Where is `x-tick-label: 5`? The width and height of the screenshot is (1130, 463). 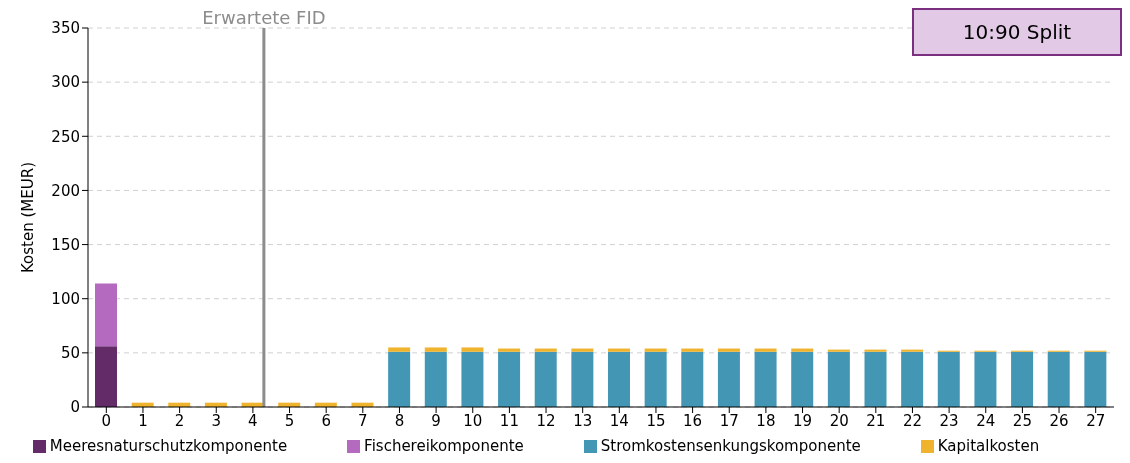
x-tick-label: 5 is located at coordinates (289, 420).